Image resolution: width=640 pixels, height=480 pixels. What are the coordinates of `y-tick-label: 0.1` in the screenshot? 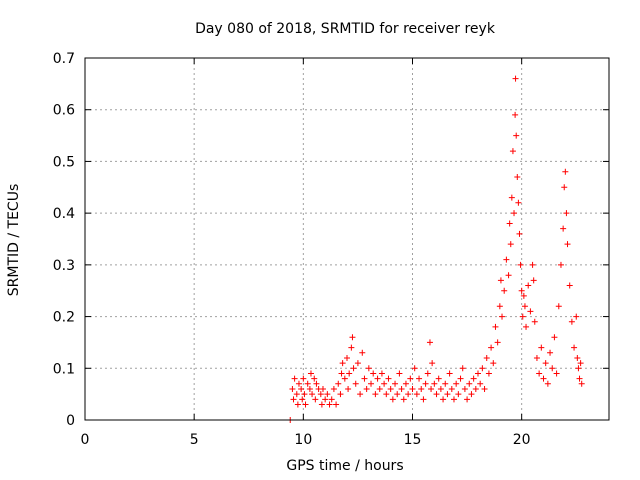 It's located at (64, 369).